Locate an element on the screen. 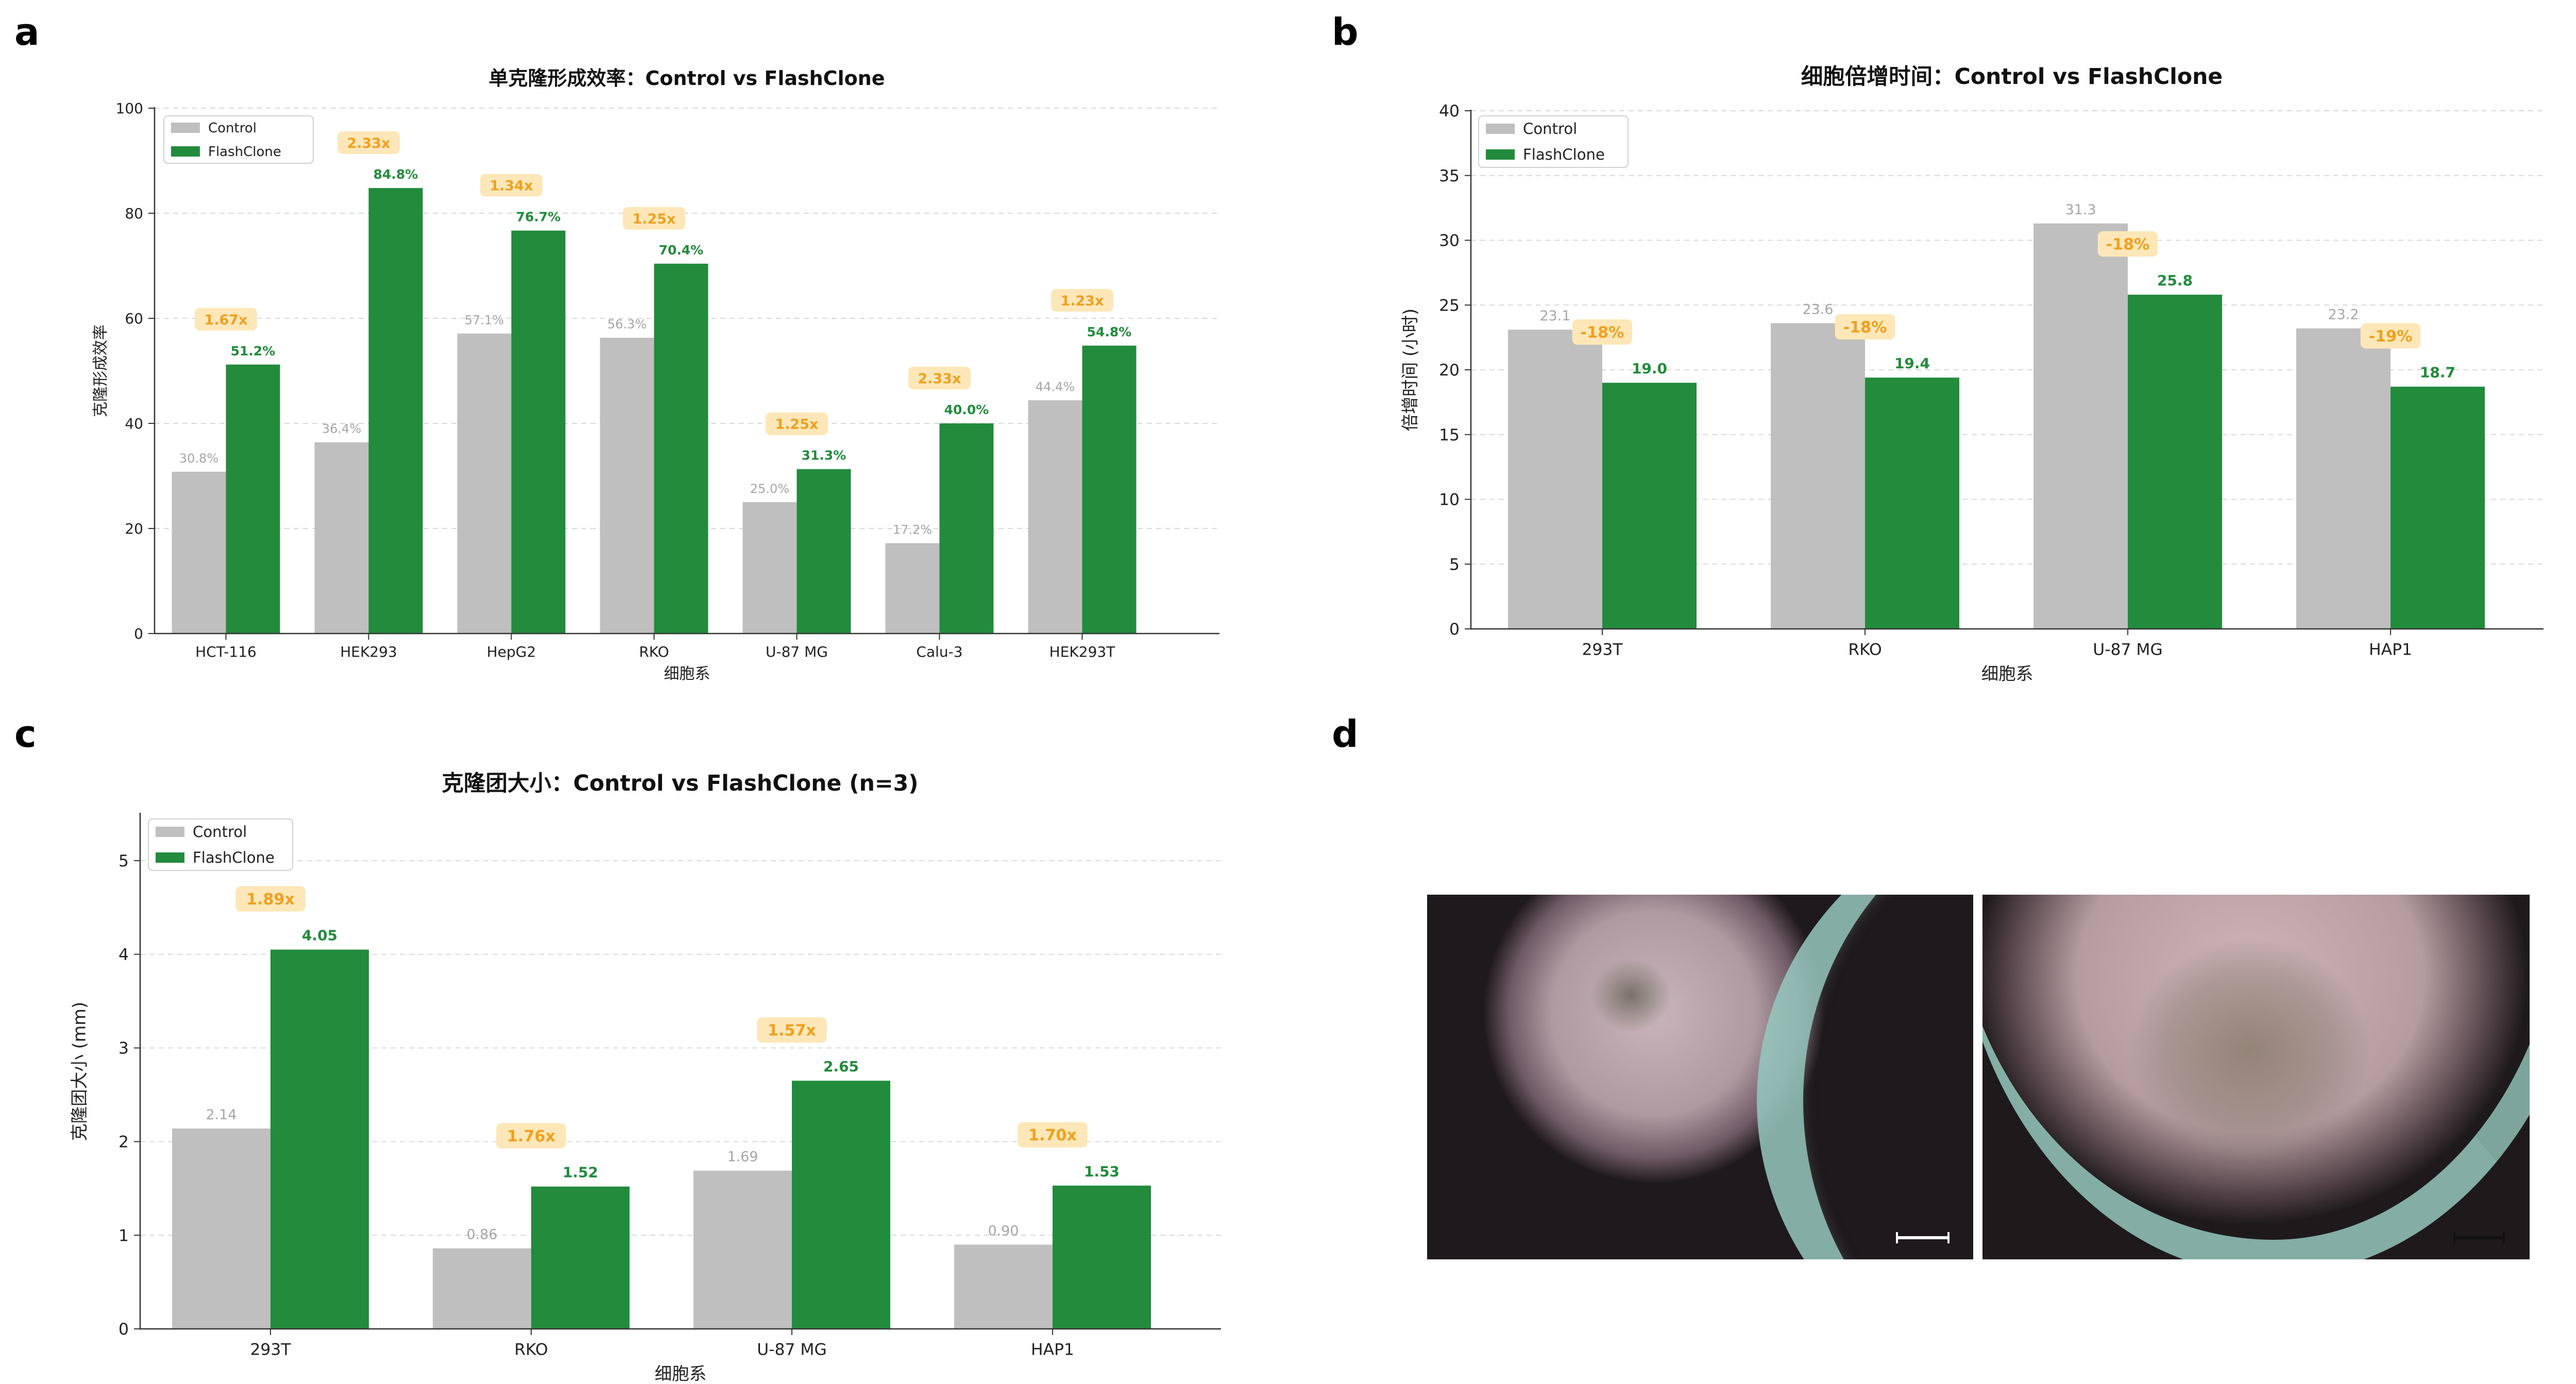 Image resolution: width=2576 pixels, height=1384 pixels. ratio-badge-label: 1.76x is located at coordinates (531, 1136).